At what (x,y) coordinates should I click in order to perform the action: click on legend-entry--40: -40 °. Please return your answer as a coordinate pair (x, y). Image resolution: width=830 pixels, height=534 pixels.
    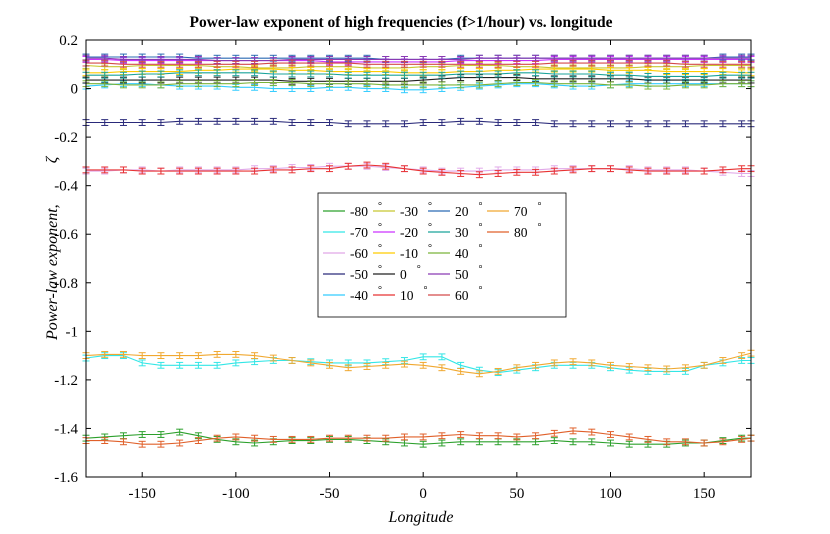
    Looking at the image, I should click on (352, 294).